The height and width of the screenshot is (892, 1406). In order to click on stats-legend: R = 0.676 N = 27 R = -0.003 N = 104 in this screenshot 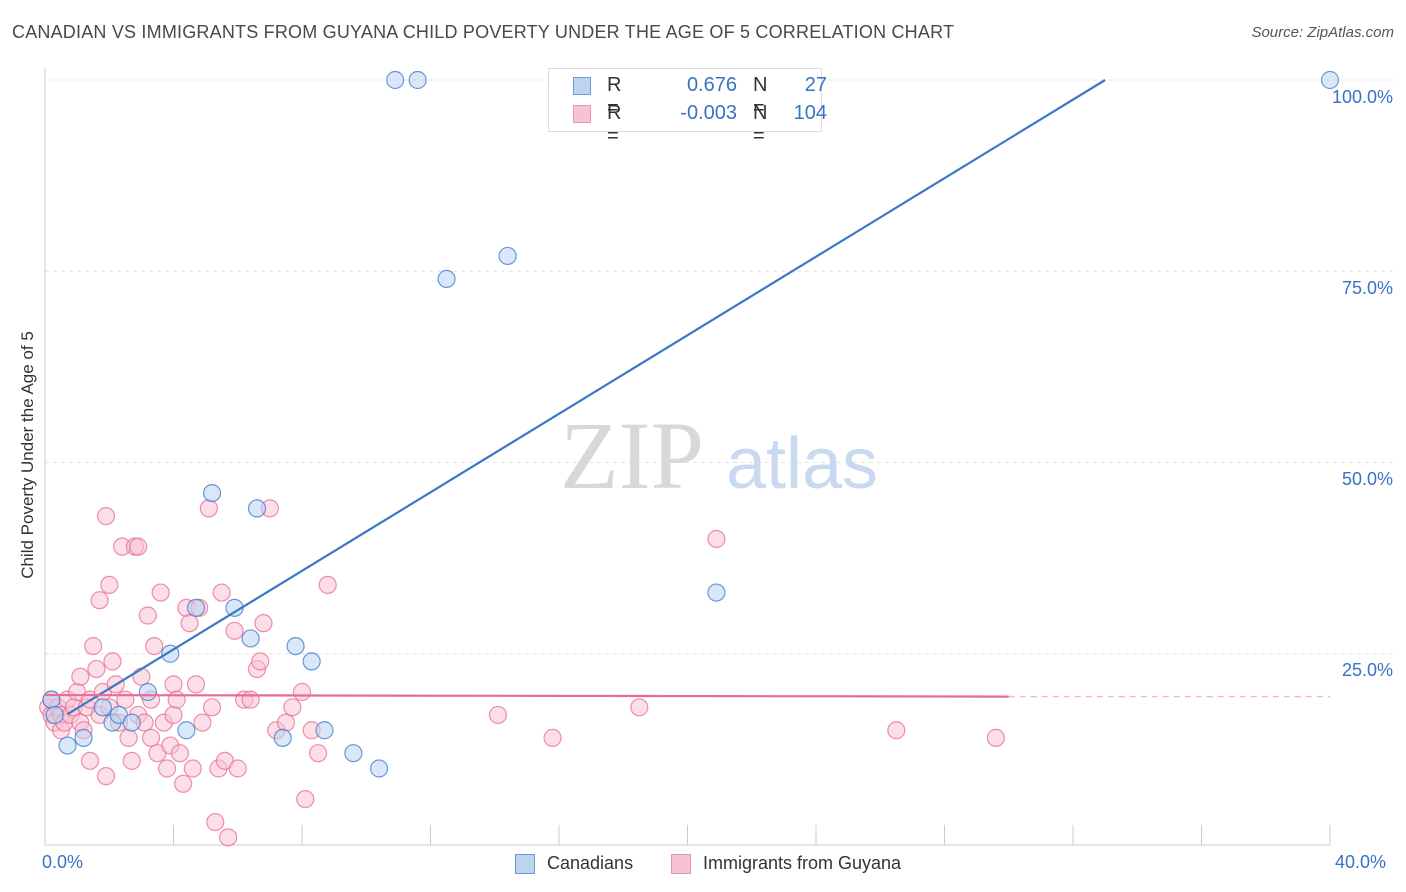, I will do `click(687, 107)`.